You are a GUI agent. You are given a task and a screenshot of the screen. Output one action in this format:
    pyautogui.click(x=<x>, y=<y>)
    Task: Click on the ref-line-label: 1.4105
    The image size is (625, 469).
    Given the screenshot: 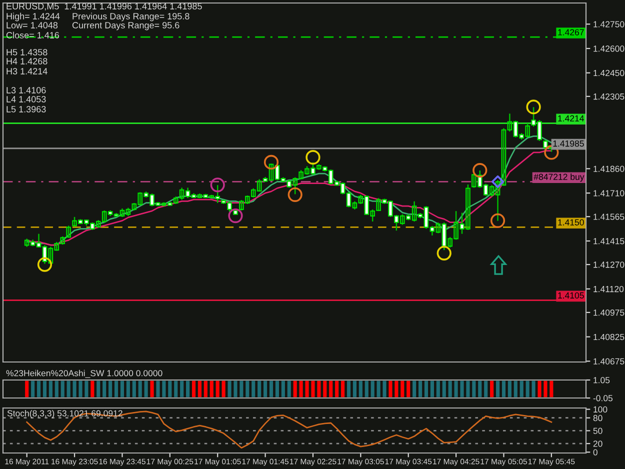 What is the action you would take?
    pyautogui.click(x=571, y=295)
    